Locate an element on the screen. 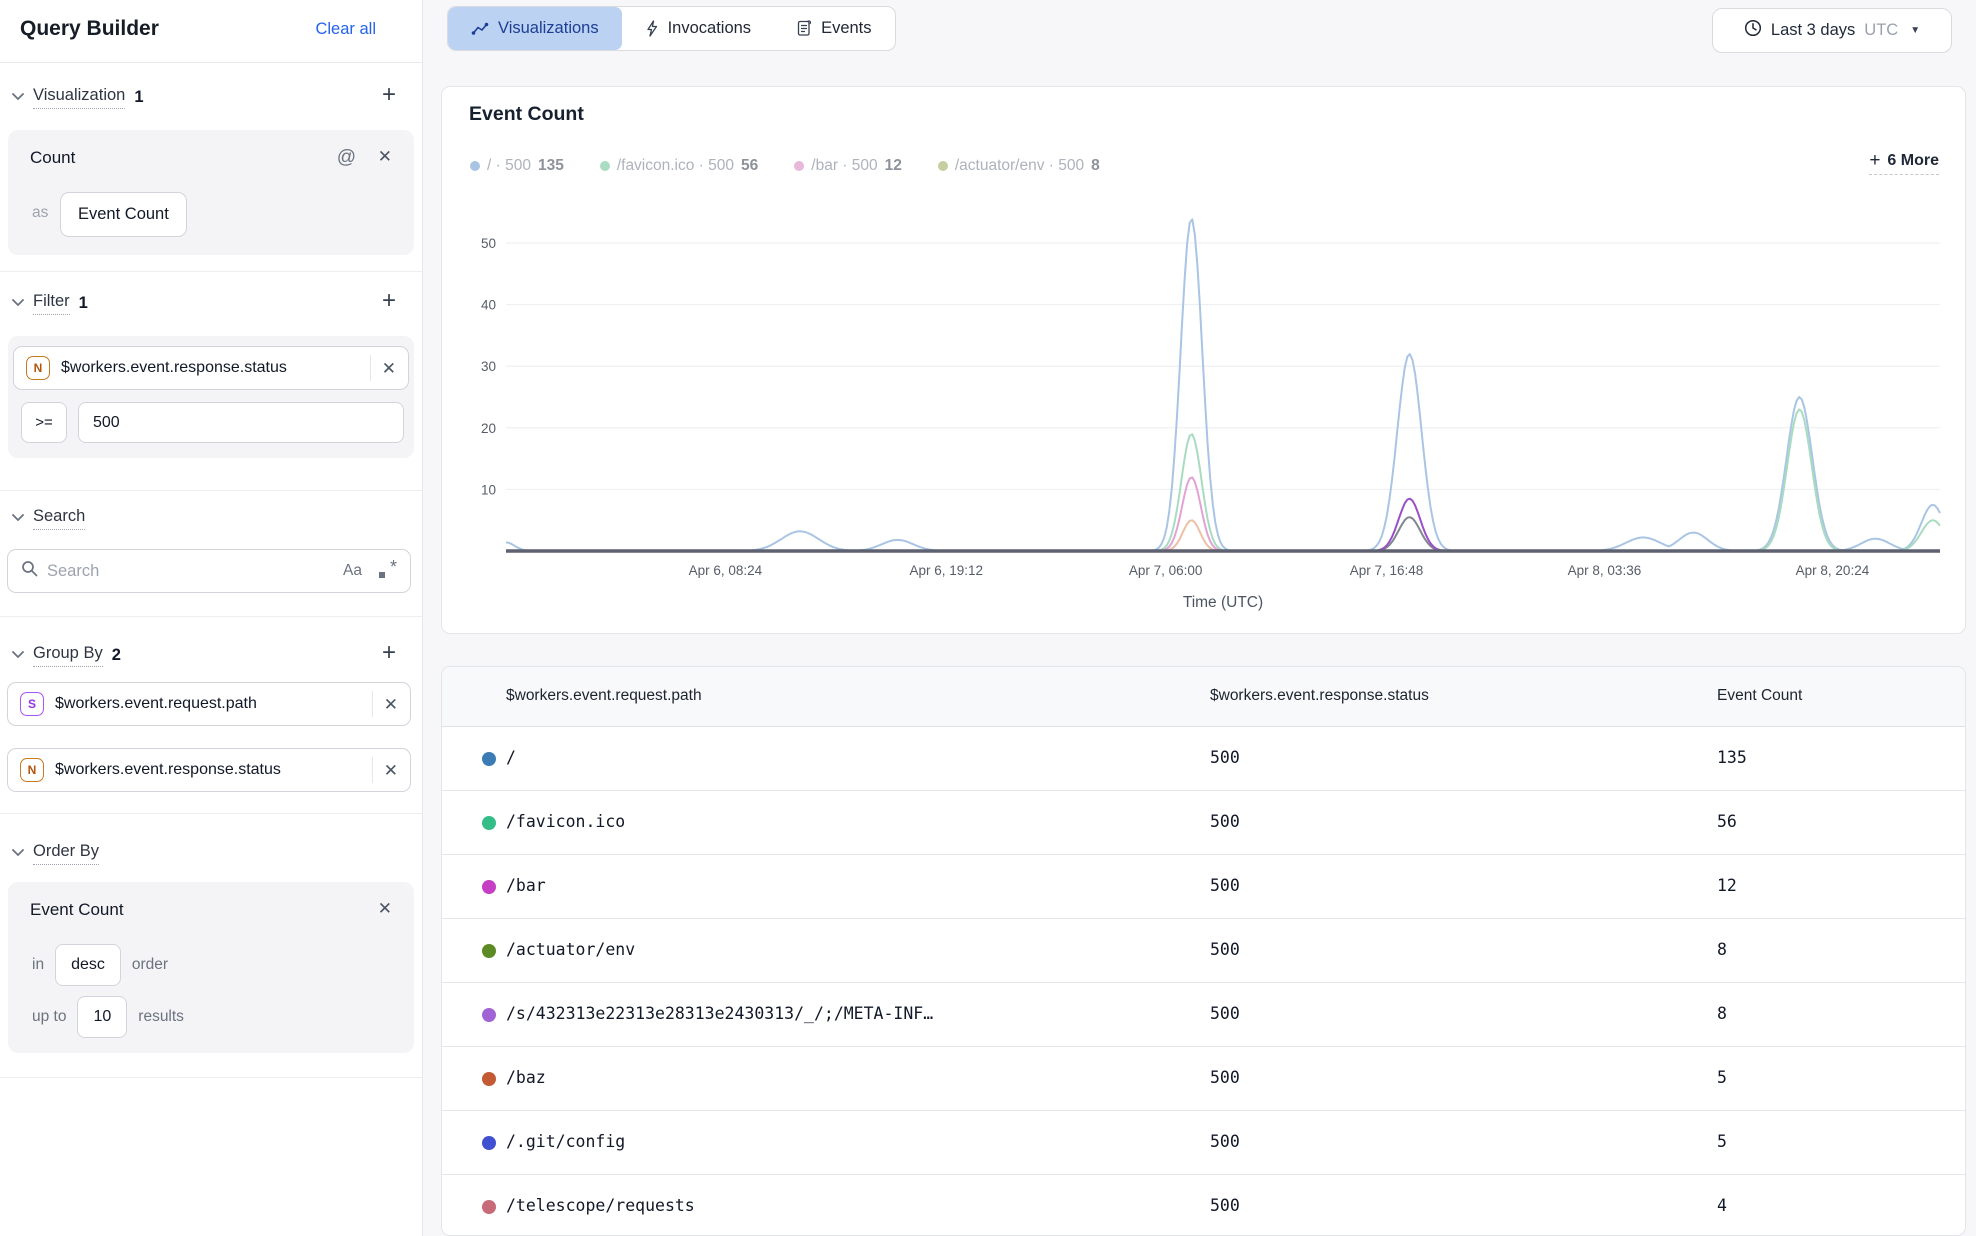  number-type-badge: N is located at coordinates (38, 368).